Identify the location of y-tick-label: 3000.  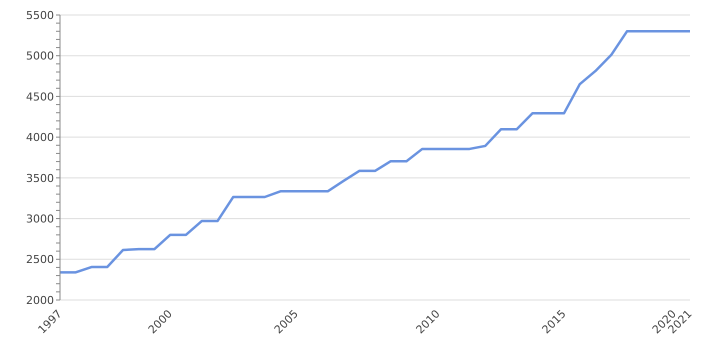
(40, 219).